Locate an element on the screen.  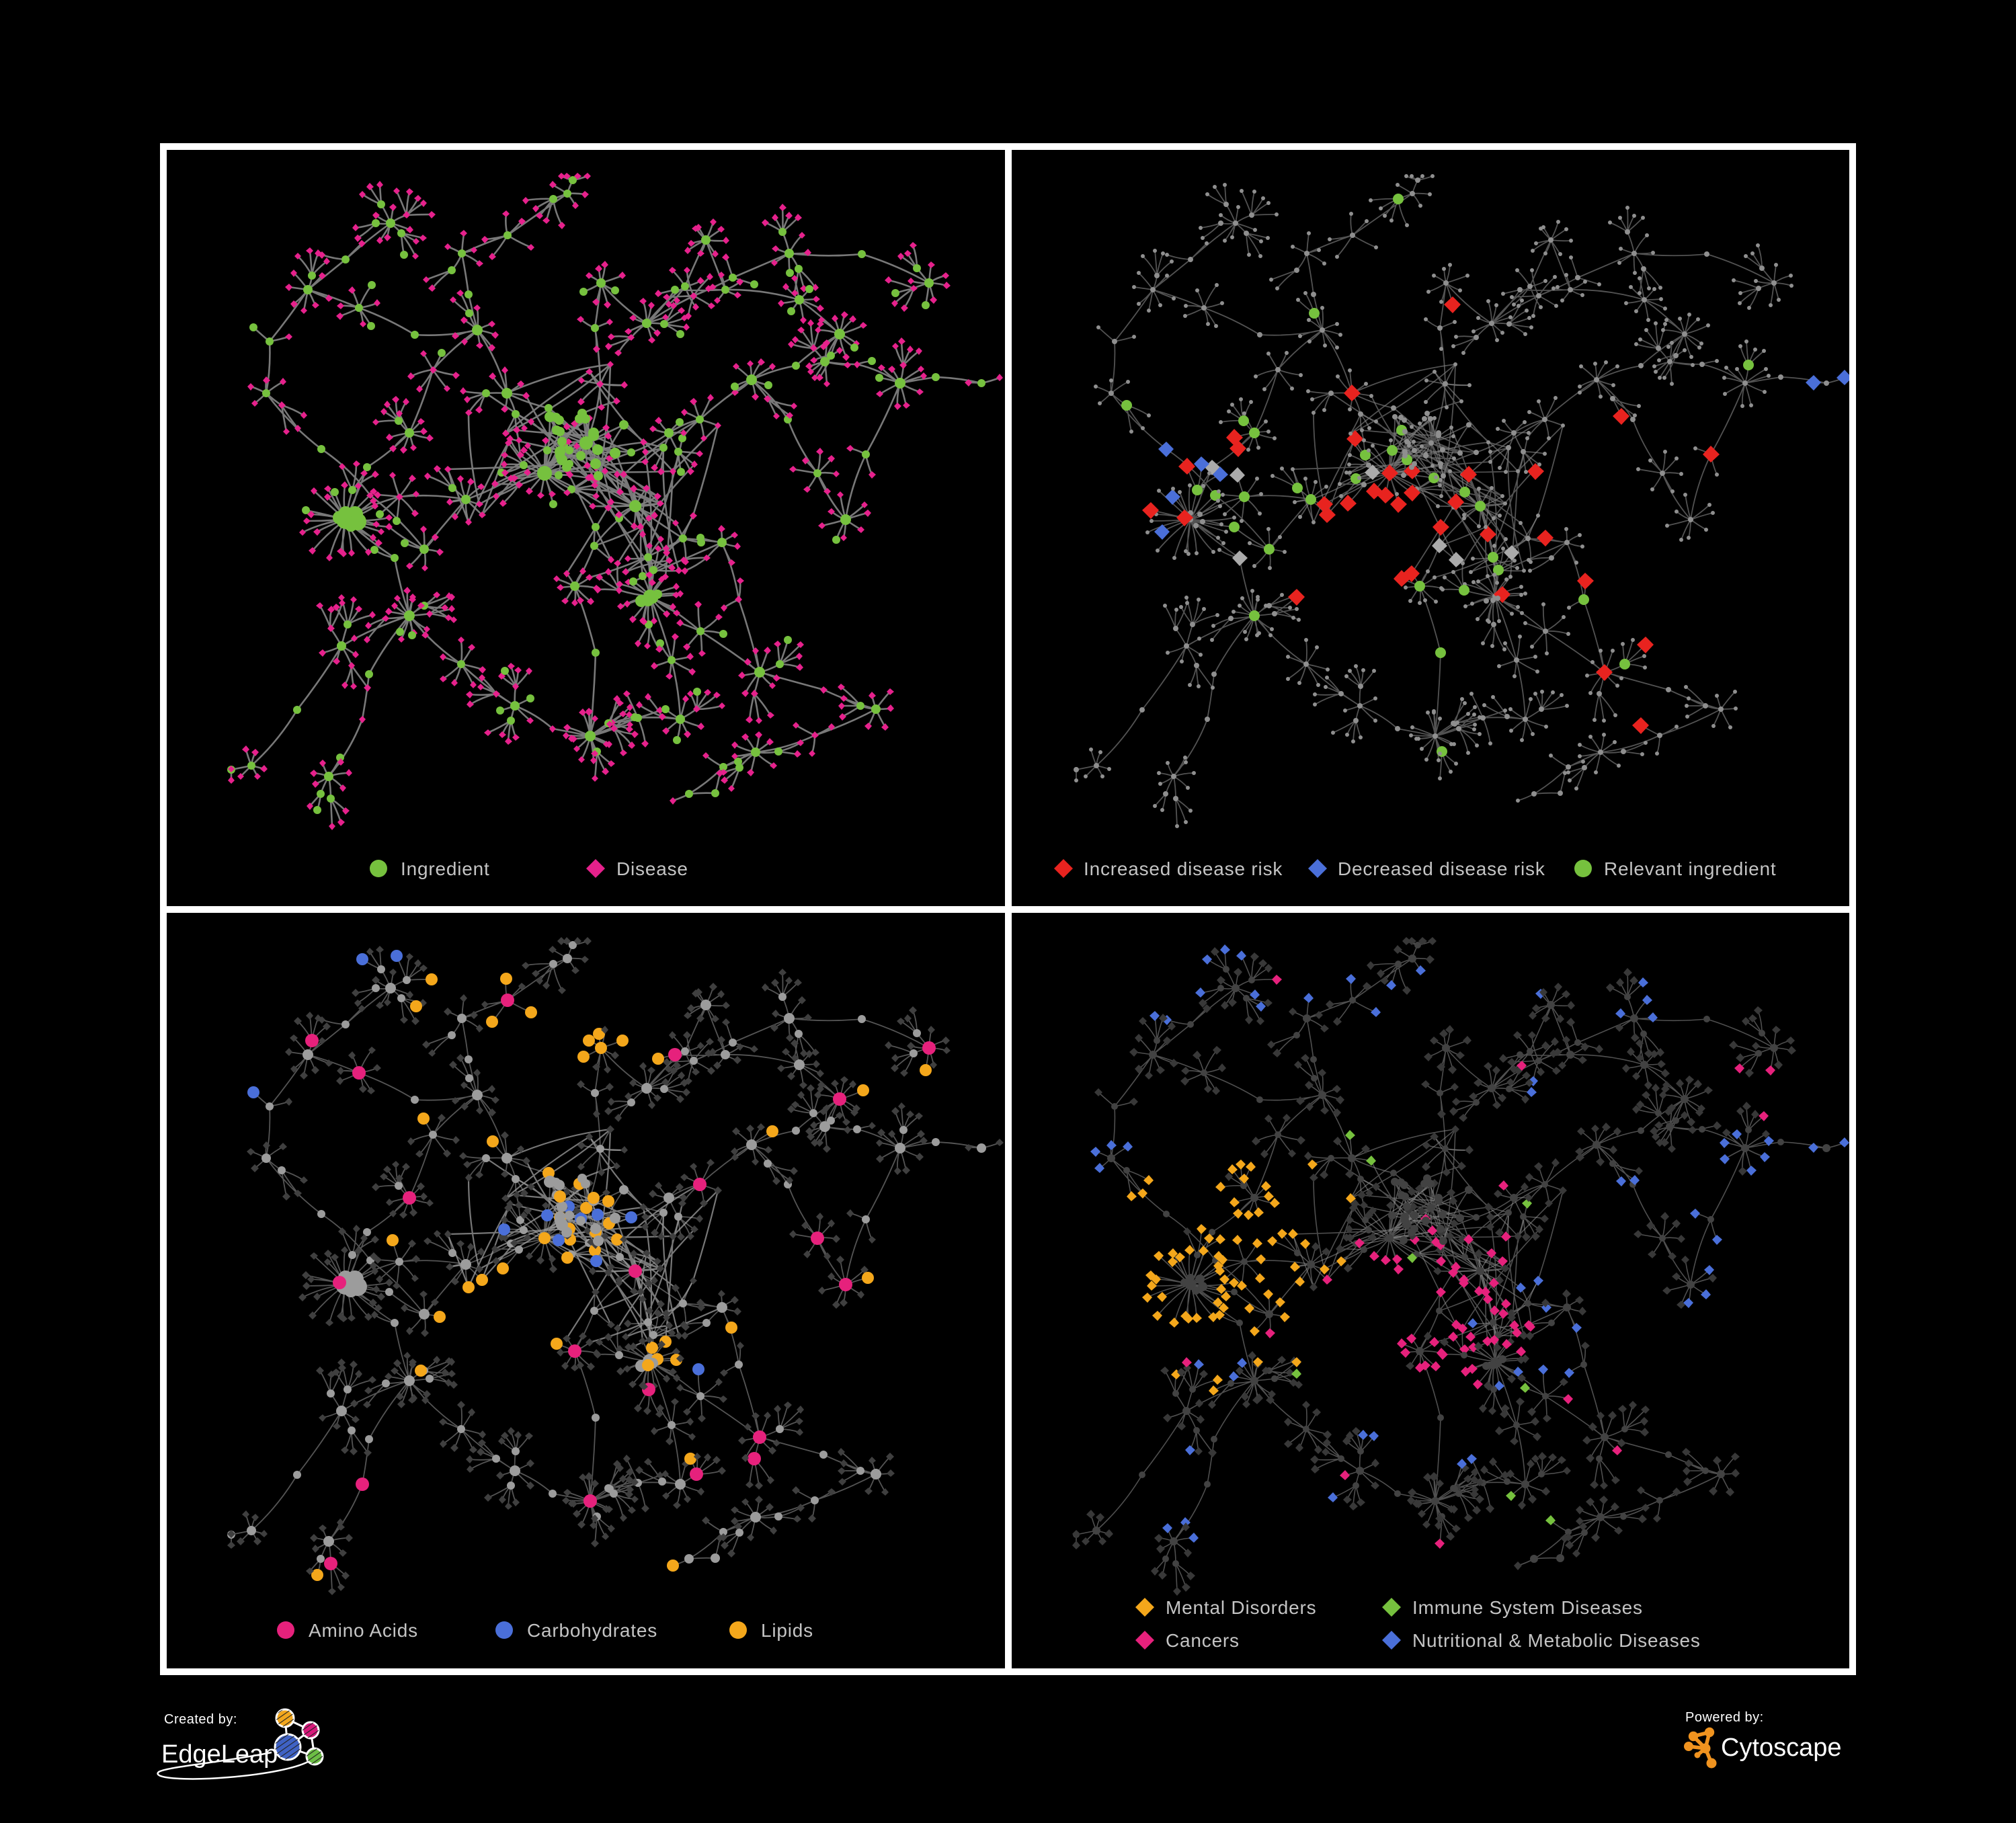
svg-text: Lipids is located at coordinates (787, 1630).